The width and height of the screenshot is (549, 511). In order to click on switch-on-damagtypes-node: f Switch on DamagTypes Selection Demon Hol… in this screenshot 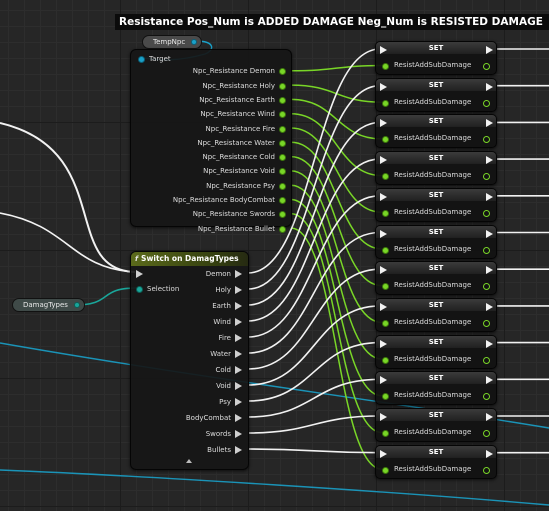, I will do `click(189, 360)`.